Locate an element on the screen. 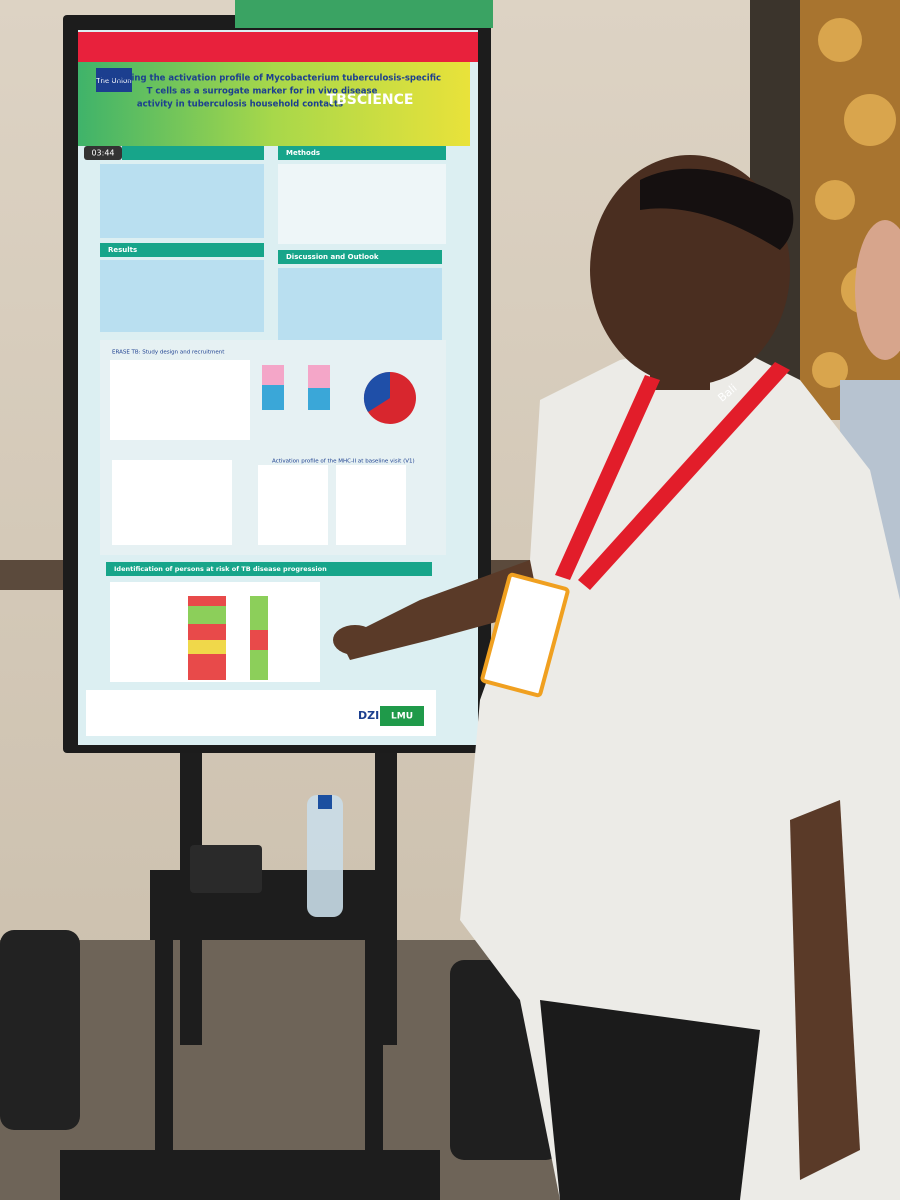 The image size is (900, 1200). section-heading: Discussion and Outlook is located at coordinates (332, 257).